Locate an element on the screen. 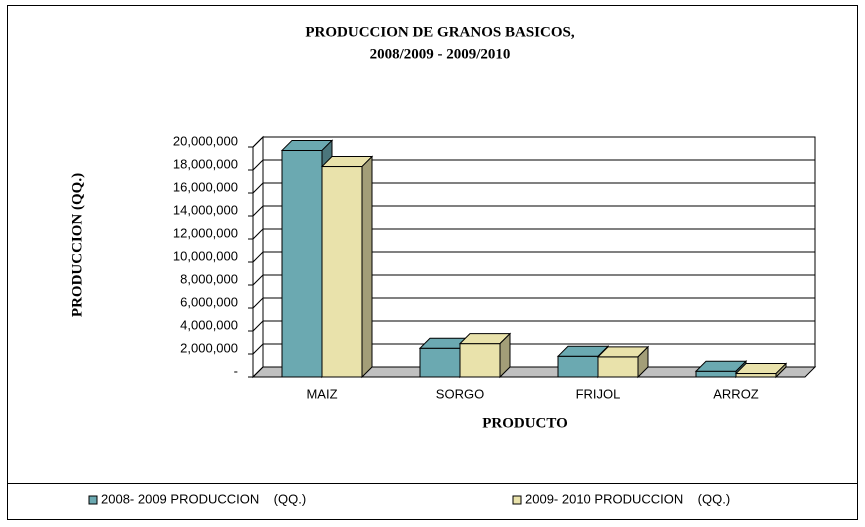 This screenshot has height=527, width=865. y-tick-label: 14,000,000 is located at coordinates (205, 209).